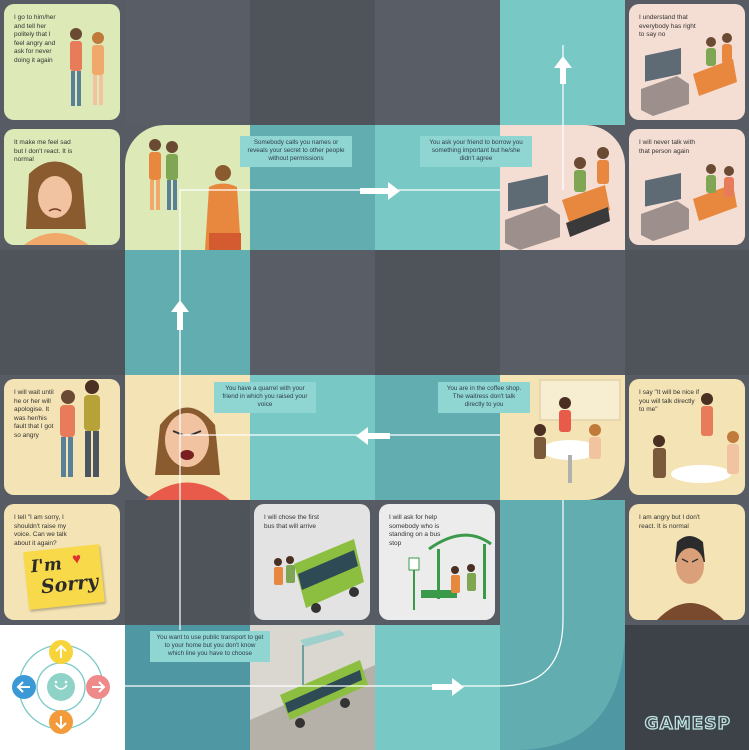 This screenshot has height=750, width=749. Describe the element at coordinates (319, 576) in the screenshot. I see `bus-illustration` at that location.